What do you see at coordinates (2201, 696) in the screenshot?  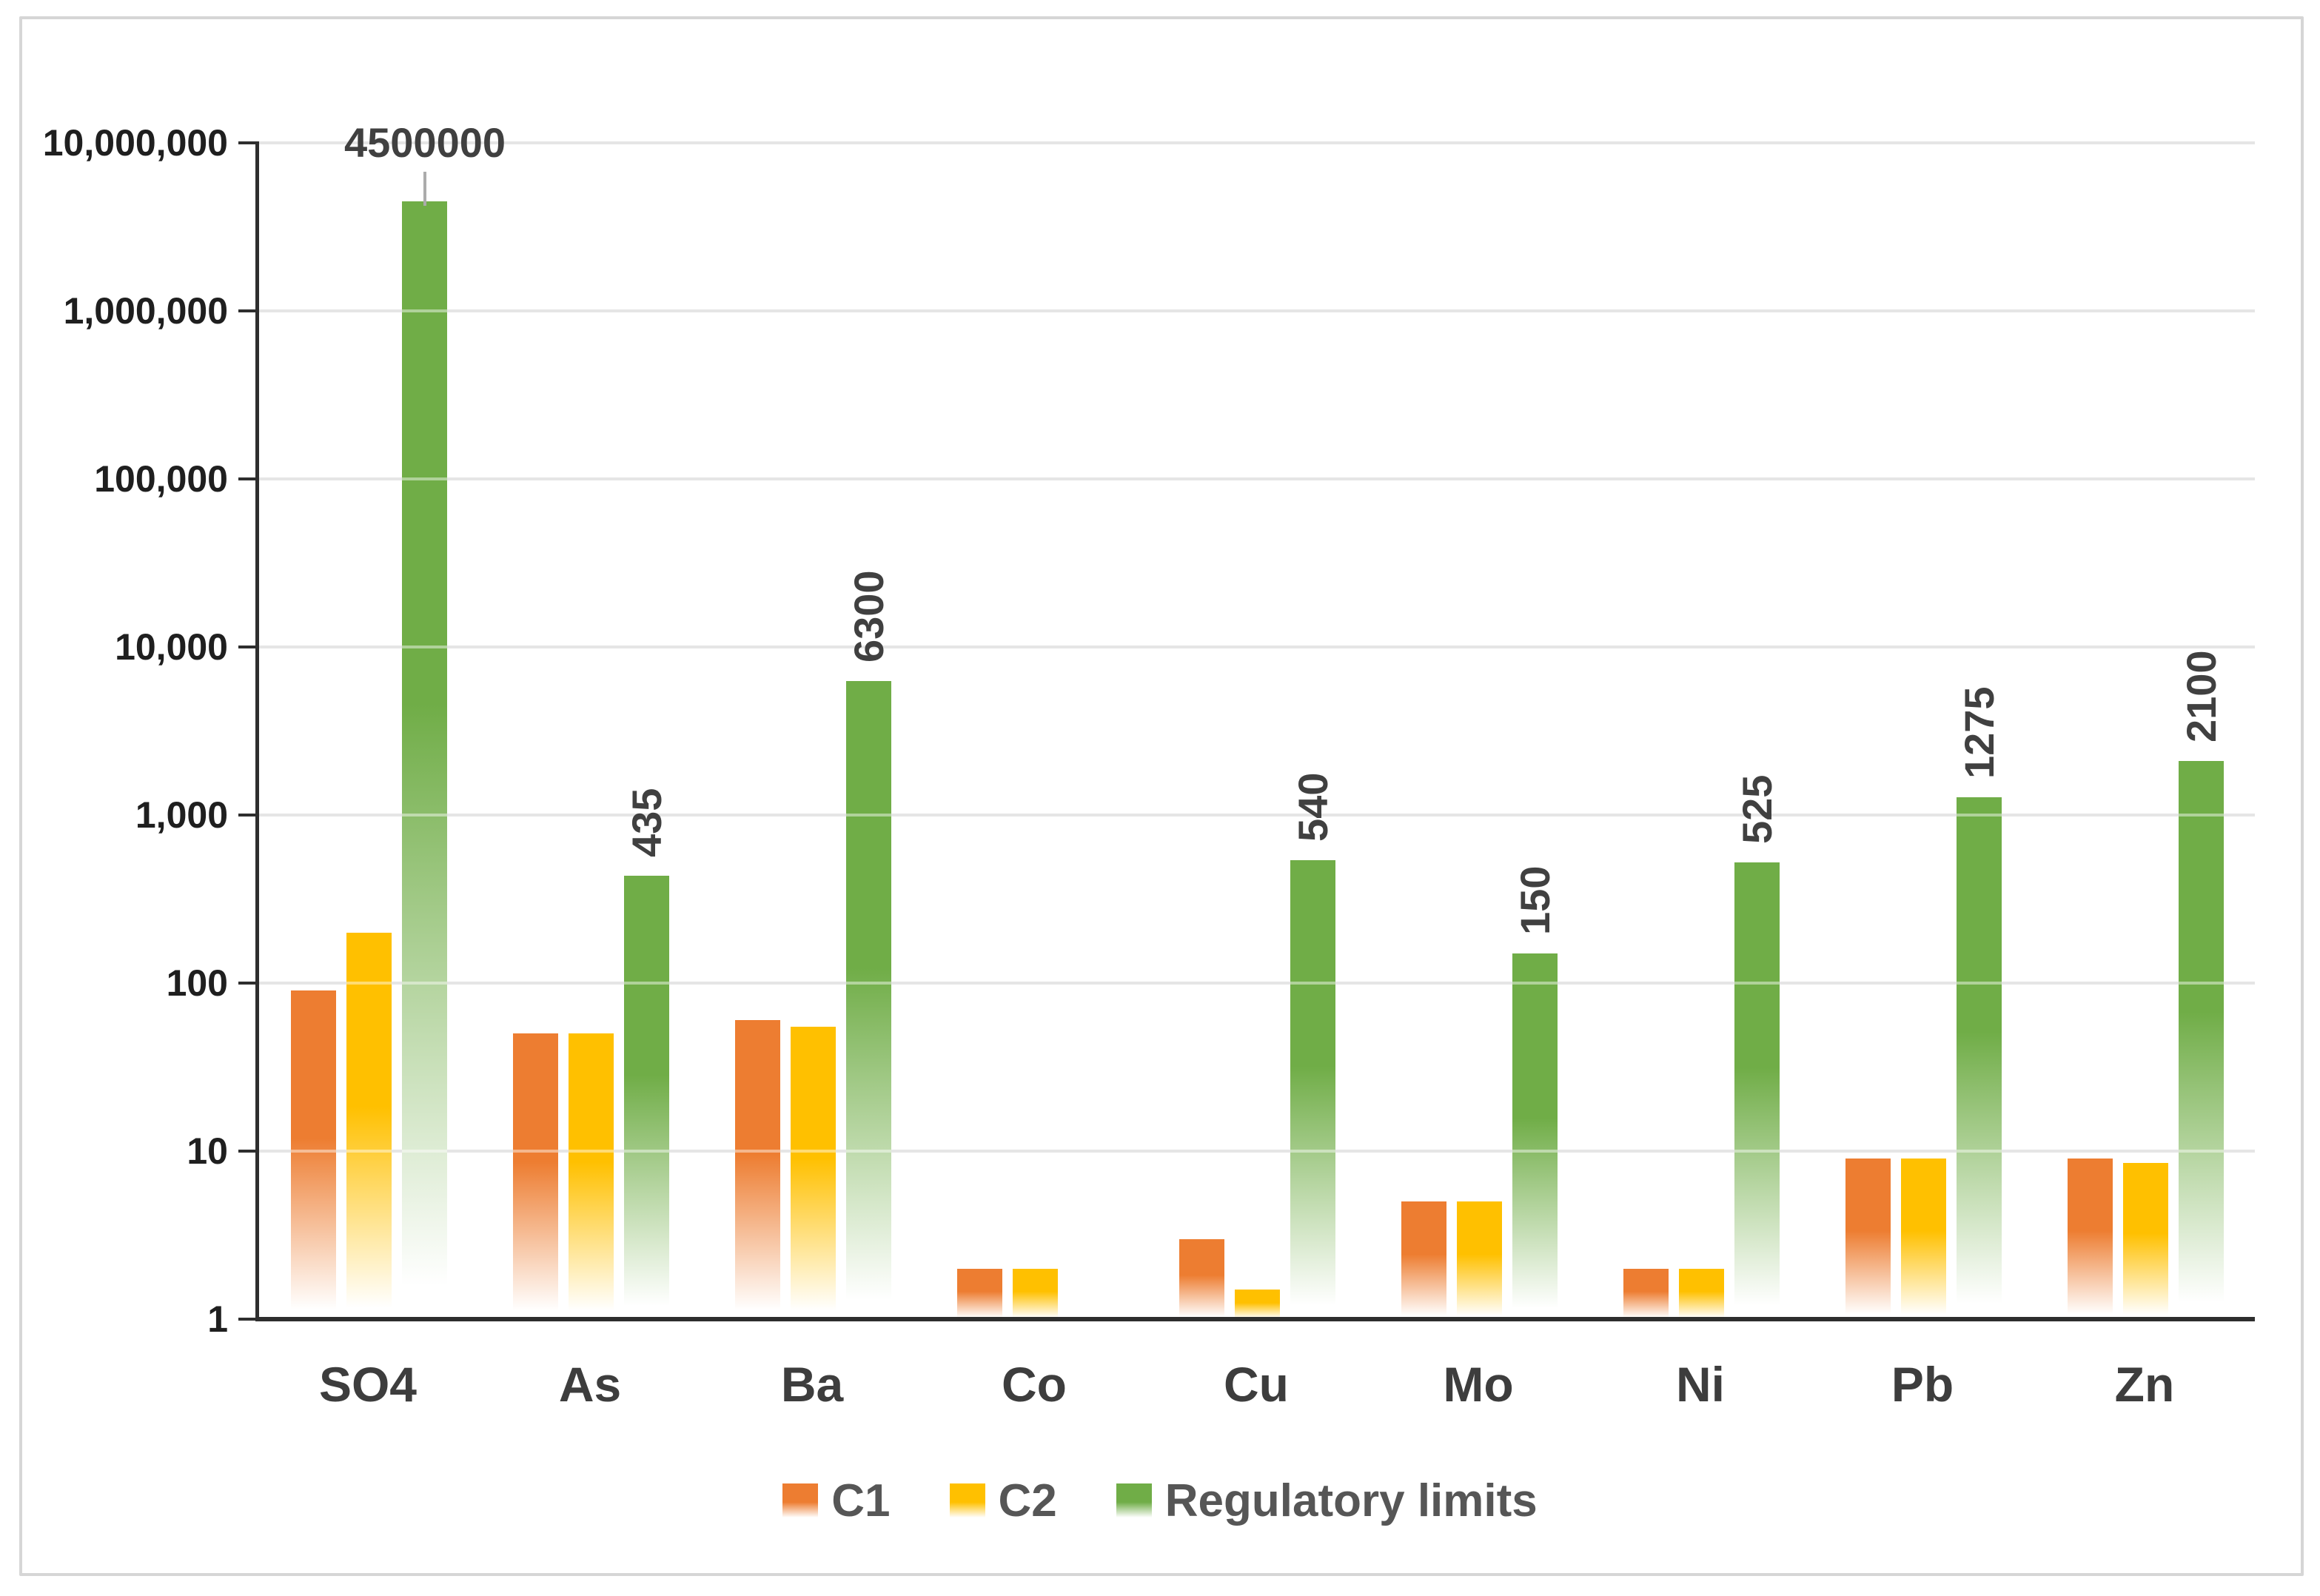 I see `bar-label-zn: 2100` at bounding box center [2201, 696].